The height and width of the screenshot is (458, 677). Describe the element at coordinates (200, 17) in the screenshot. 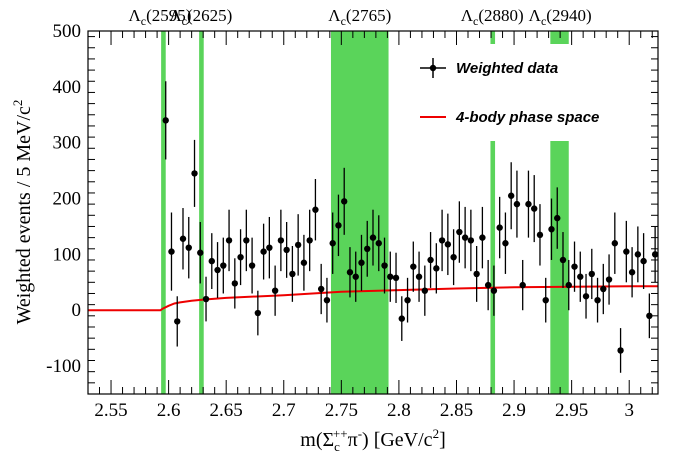

I see `resonance-label-1: Λc(2625)` at that location.